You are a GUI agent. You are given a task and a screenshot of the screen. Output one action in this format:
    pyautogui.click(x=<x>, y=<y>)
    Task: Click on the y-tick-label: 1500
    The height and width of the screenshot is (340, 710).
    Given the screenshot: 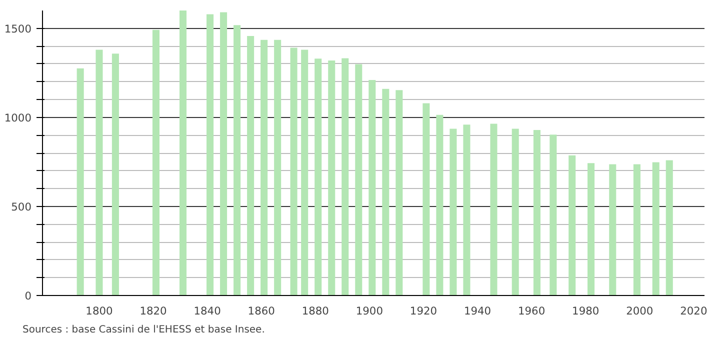 What is the action you would take?
    pyautogui.click(x=18, y=29)
    